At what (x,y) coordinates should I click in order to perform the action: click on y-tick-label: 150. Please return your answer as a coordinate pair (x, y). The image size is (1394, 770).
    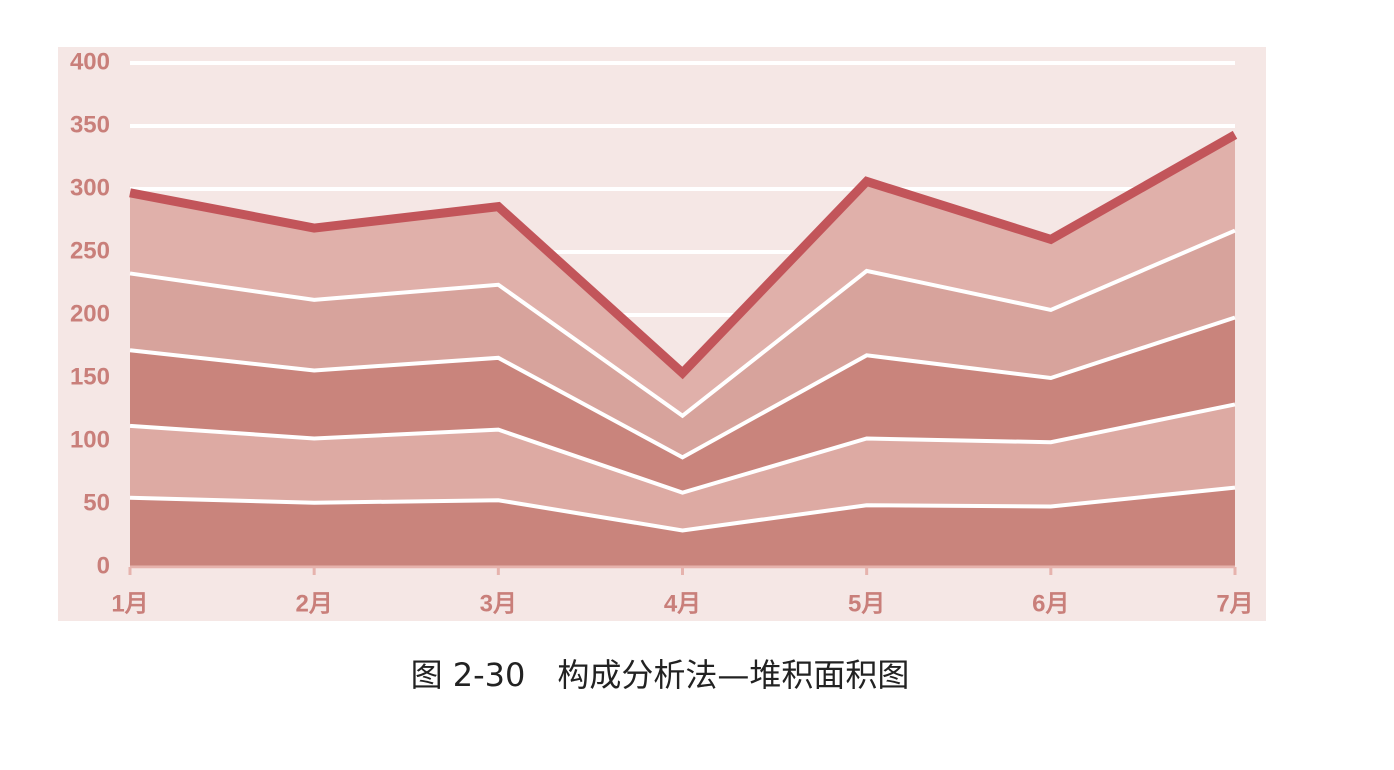
    Looking at the image, I should click on (90, 376).